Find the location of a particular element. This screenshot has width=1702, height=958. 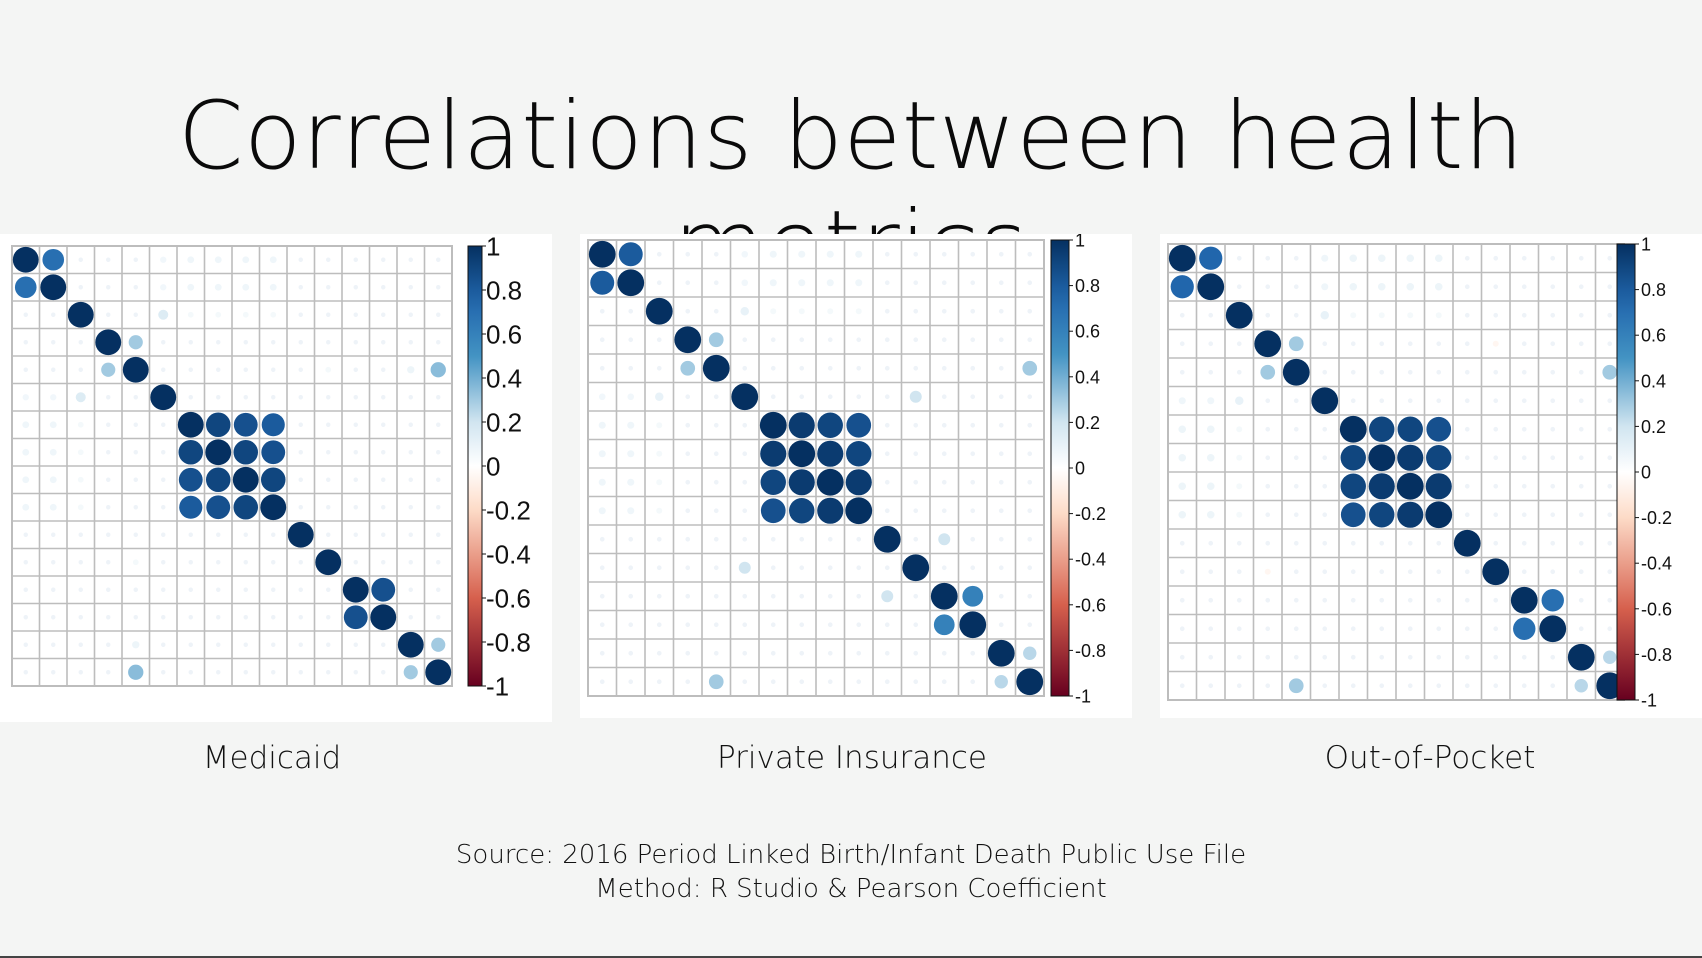

colorbar-tick-label: 0.8 is located at coordinates (1087, 286).